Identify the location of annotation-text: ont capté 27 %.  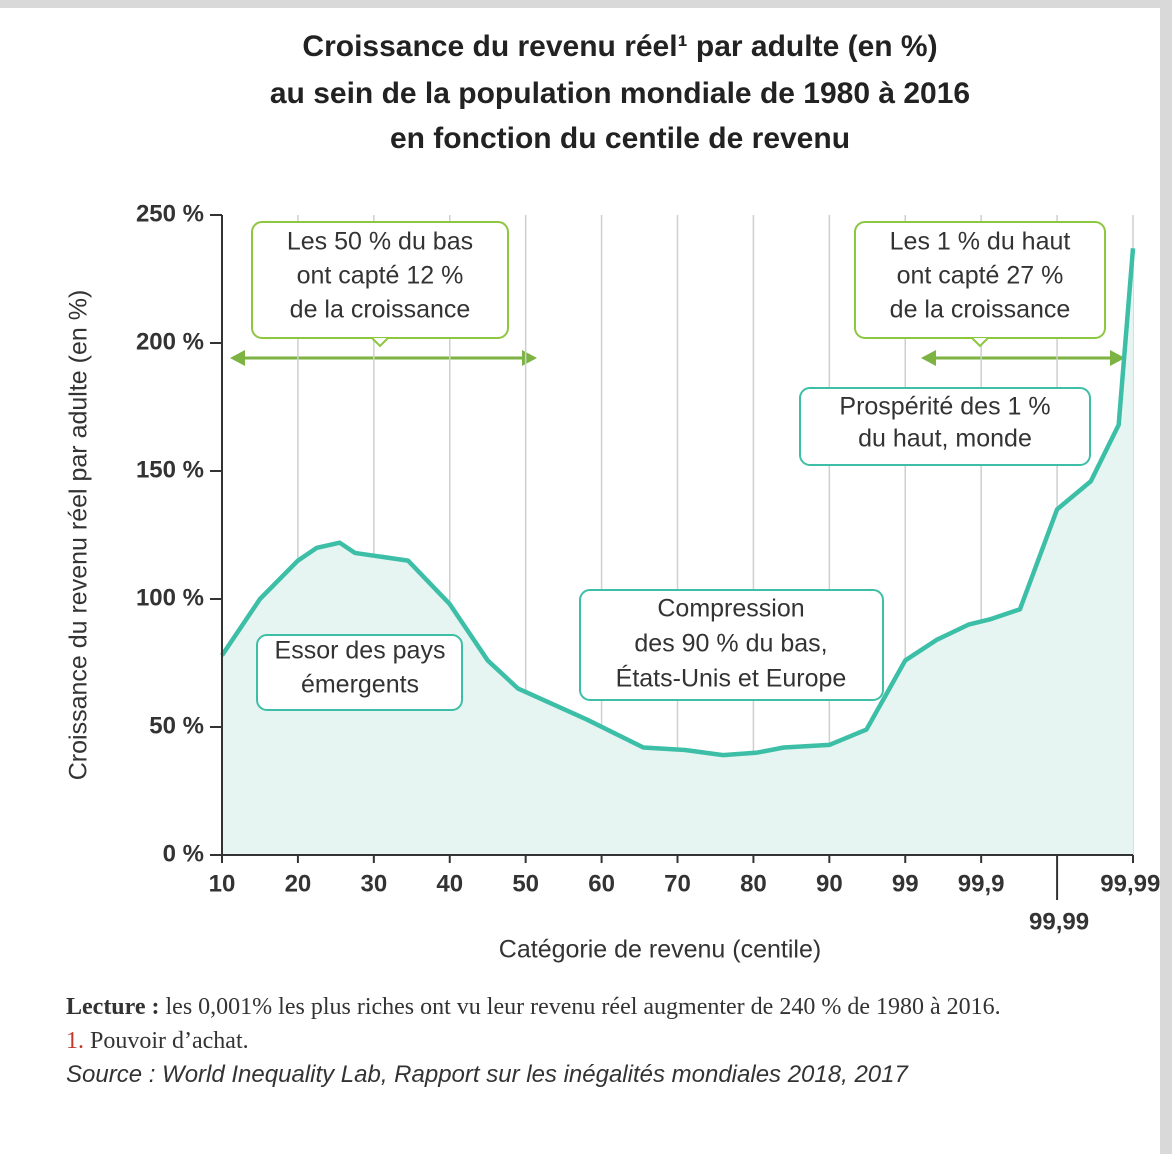
(980, 276).